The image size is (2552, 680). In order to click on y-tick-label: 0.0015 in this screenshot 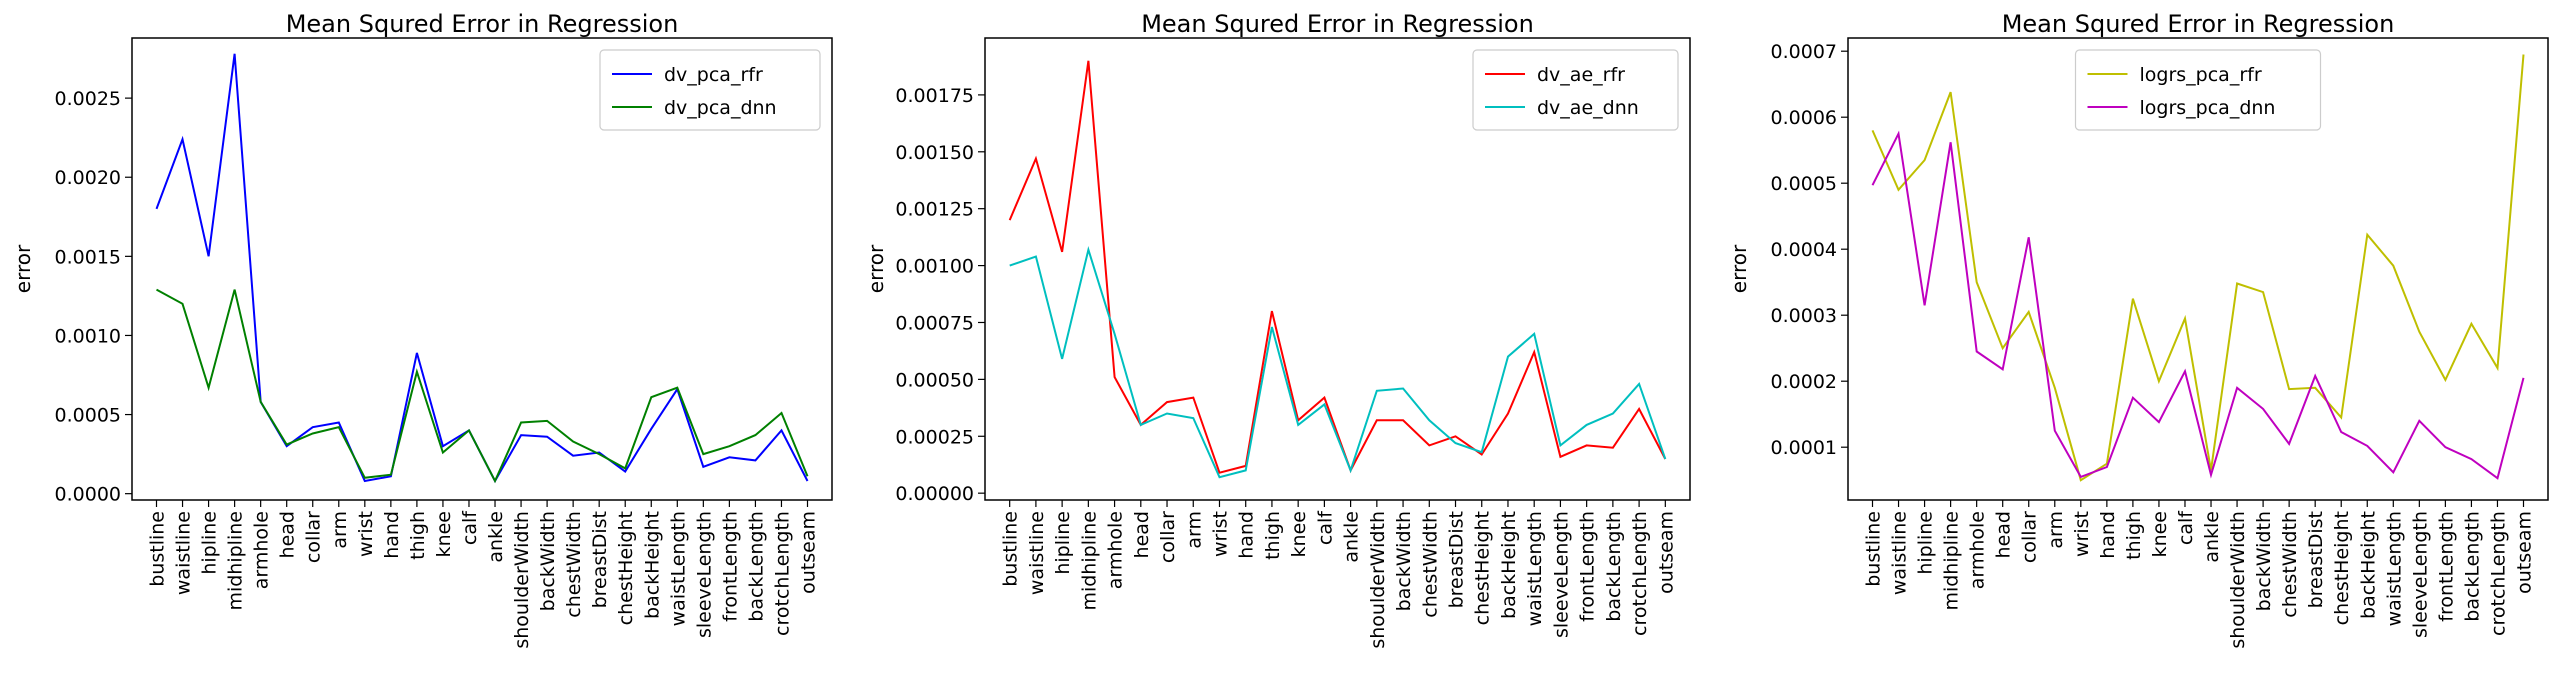, I will do `click(88, 257)`.